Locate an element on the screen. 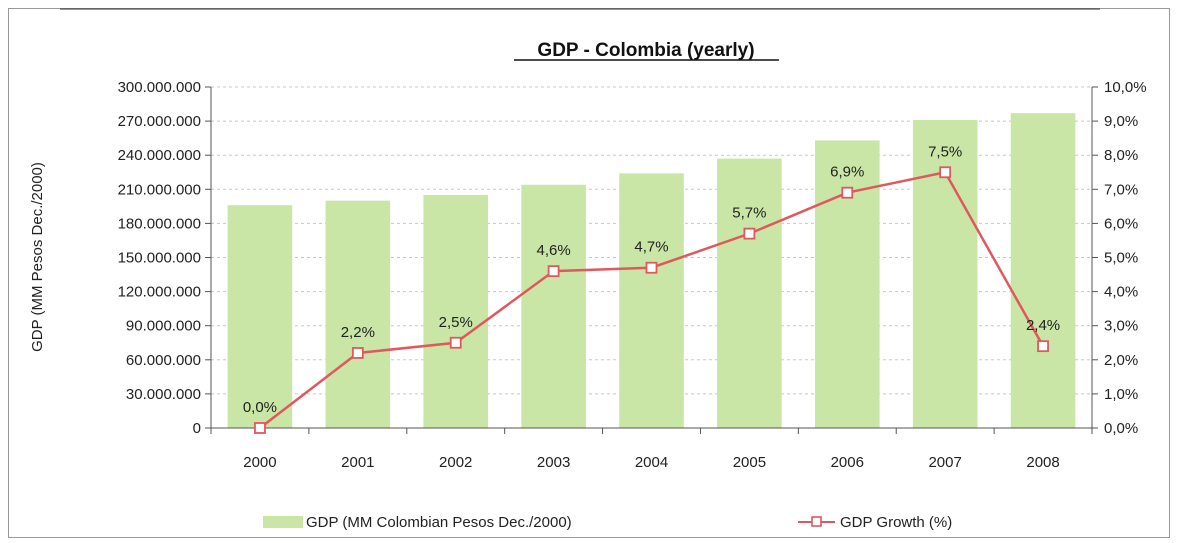  chart-title: GDP - Colombia (yearly) is located at coordinates (645, 50).